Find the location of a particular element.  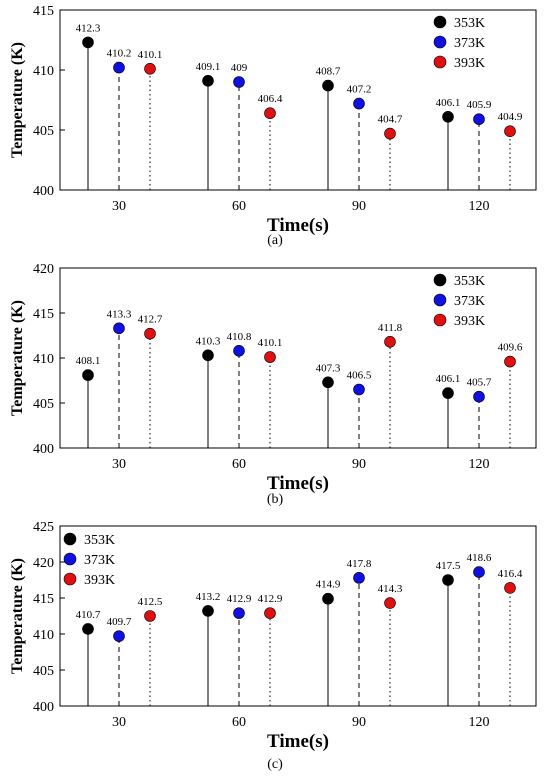

data-label: 416.4 is located at coordinates (510, 574).